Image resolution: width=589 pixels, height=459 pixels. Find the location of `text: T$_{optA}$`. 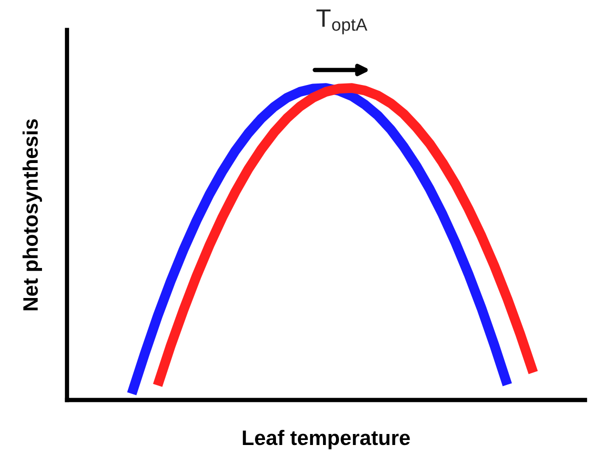

text: T$_{optA}$ is located at coordinates (342, 22).